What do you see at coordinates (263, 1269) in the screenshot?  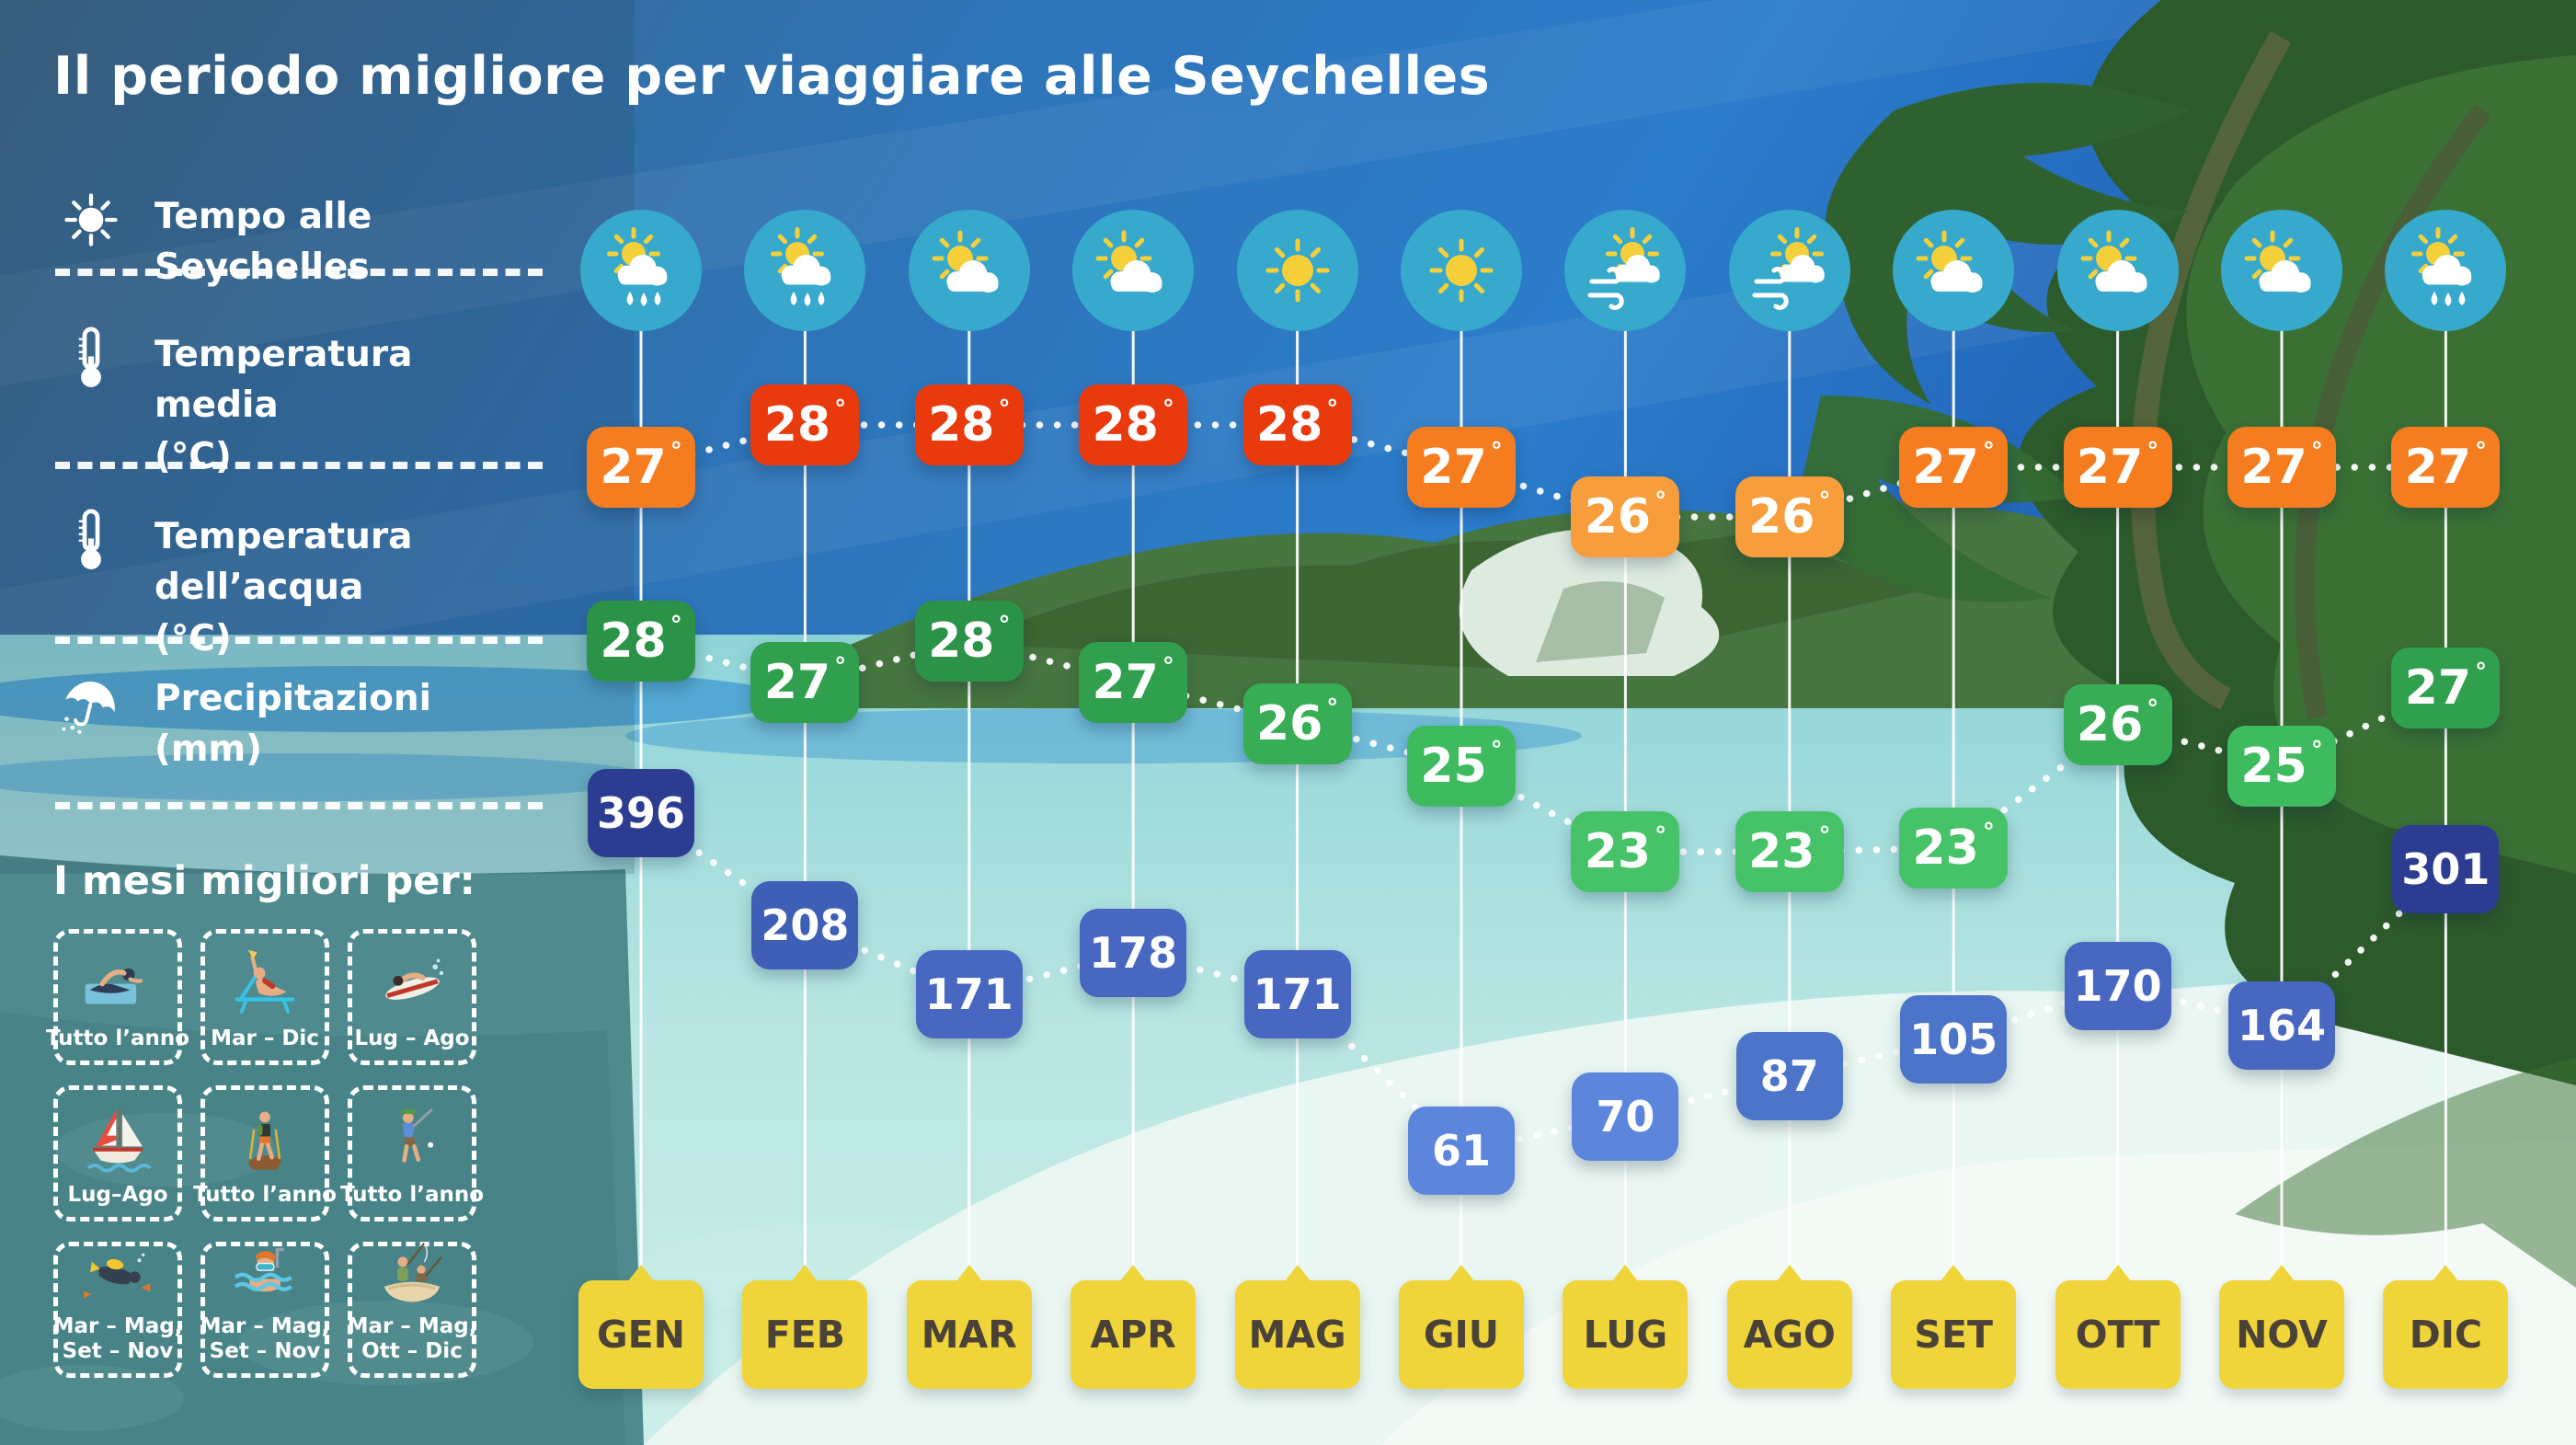 I see `snorkeling-icon` at bounding box center [263, 1269].